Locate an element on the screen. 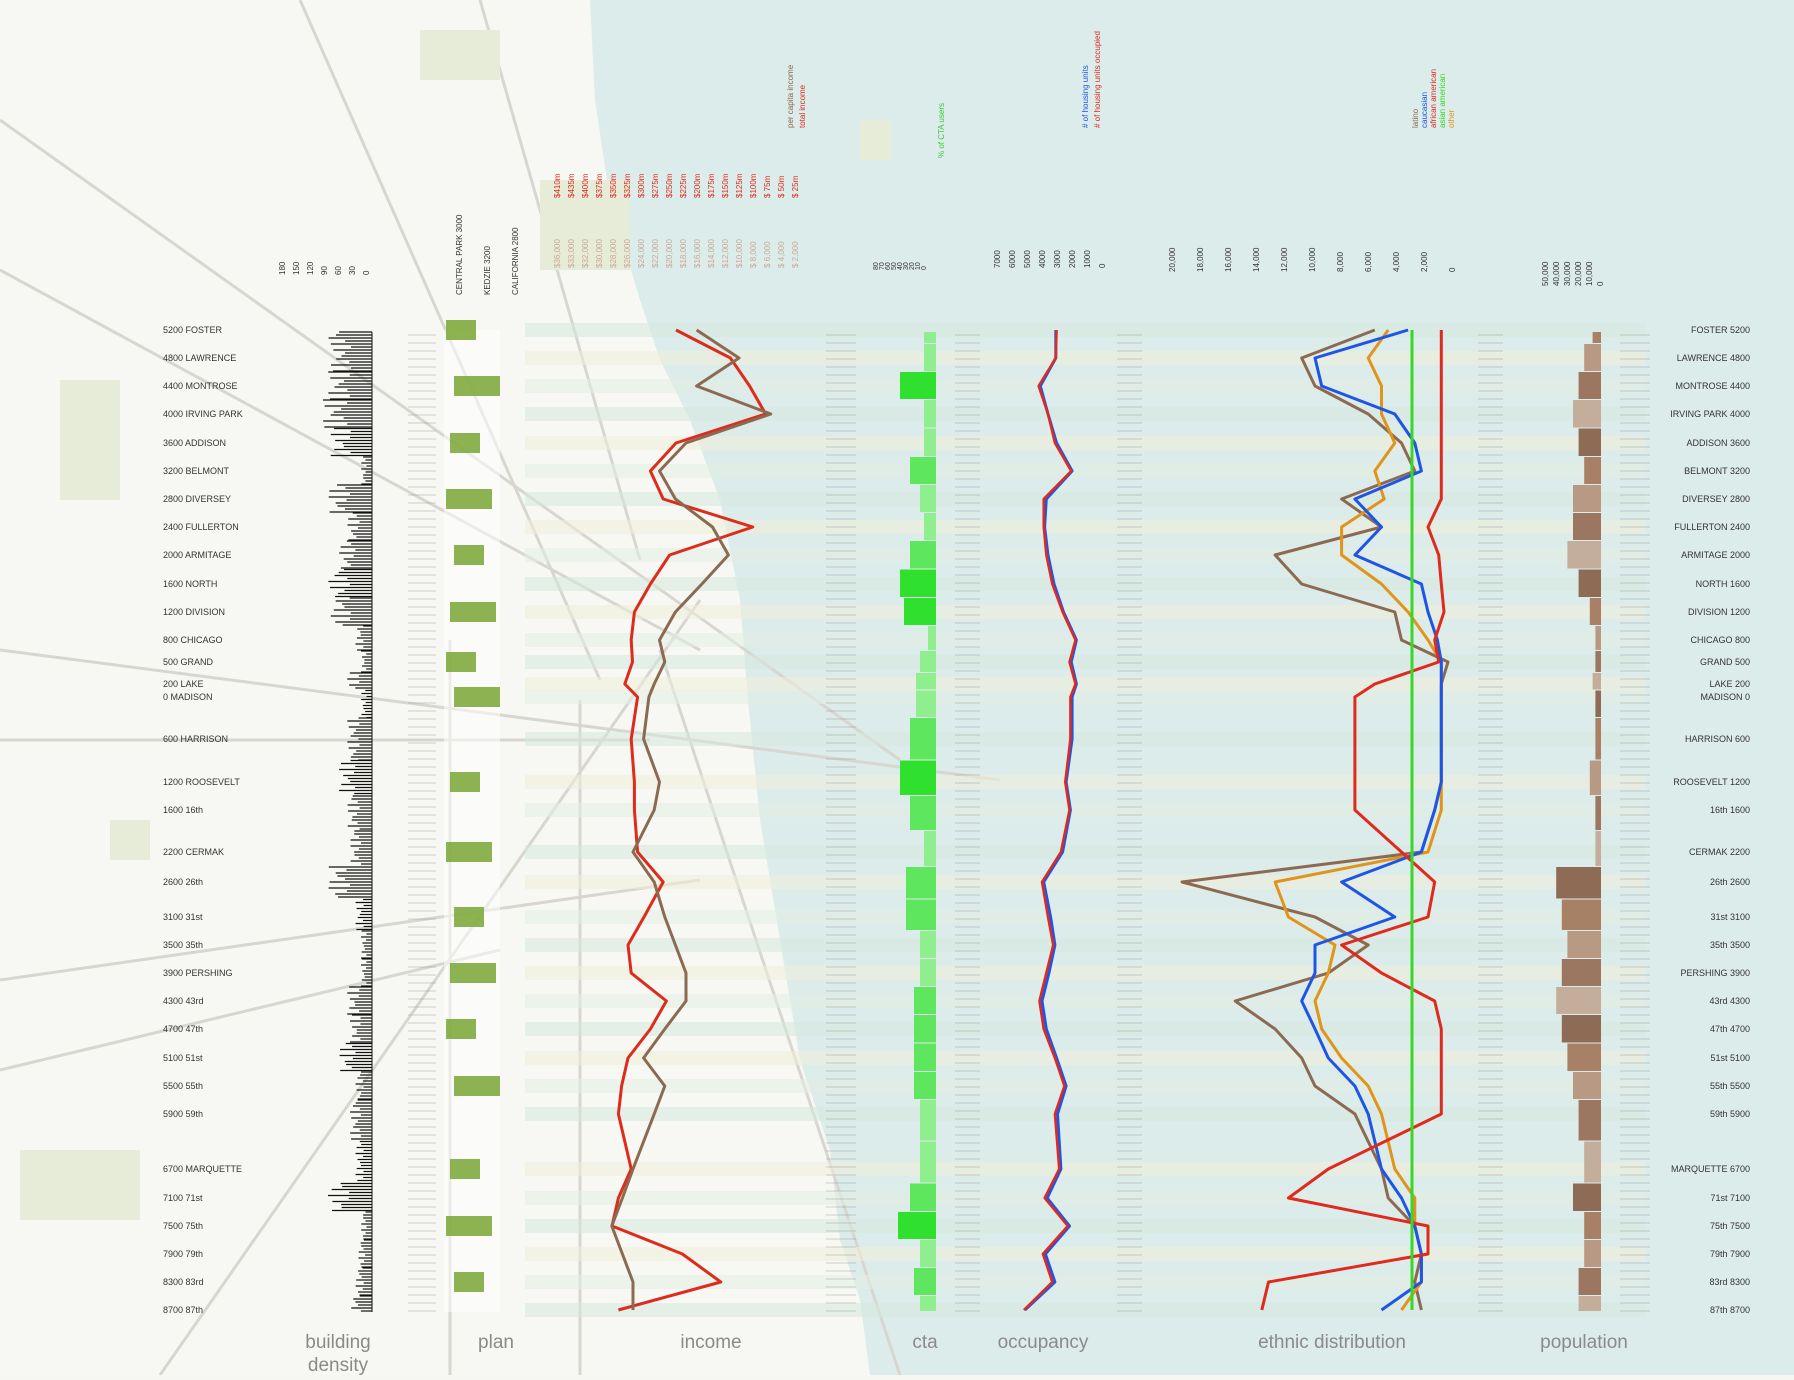  ethnic-legend-3: asian american is located at coordinates (1442, 101).